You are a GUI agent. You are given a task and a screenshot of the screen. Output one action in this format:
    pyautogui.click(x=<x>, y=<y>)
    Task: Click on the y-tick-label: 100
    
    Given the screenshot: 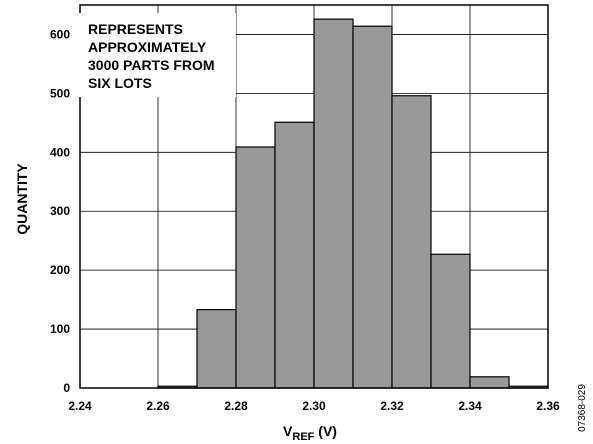 What is the action you would take?
    pyautogui.click(x=60, y=329)
    